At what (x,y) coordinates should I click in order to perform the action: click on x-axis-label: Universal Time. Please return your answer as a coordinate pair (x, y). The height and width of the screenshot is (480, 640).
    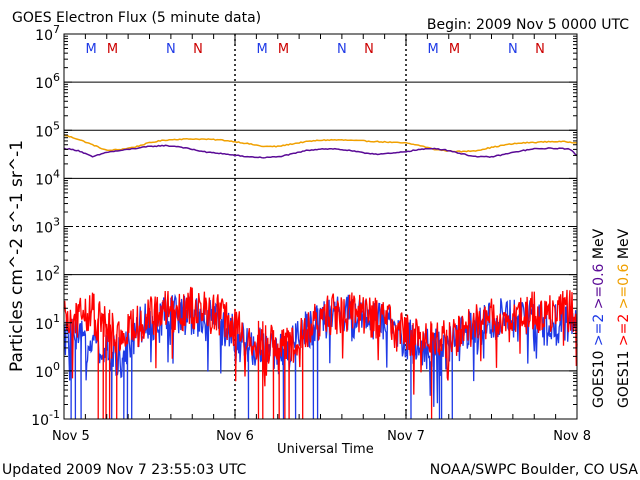
    Looking at the image, I should click on (325, 449).